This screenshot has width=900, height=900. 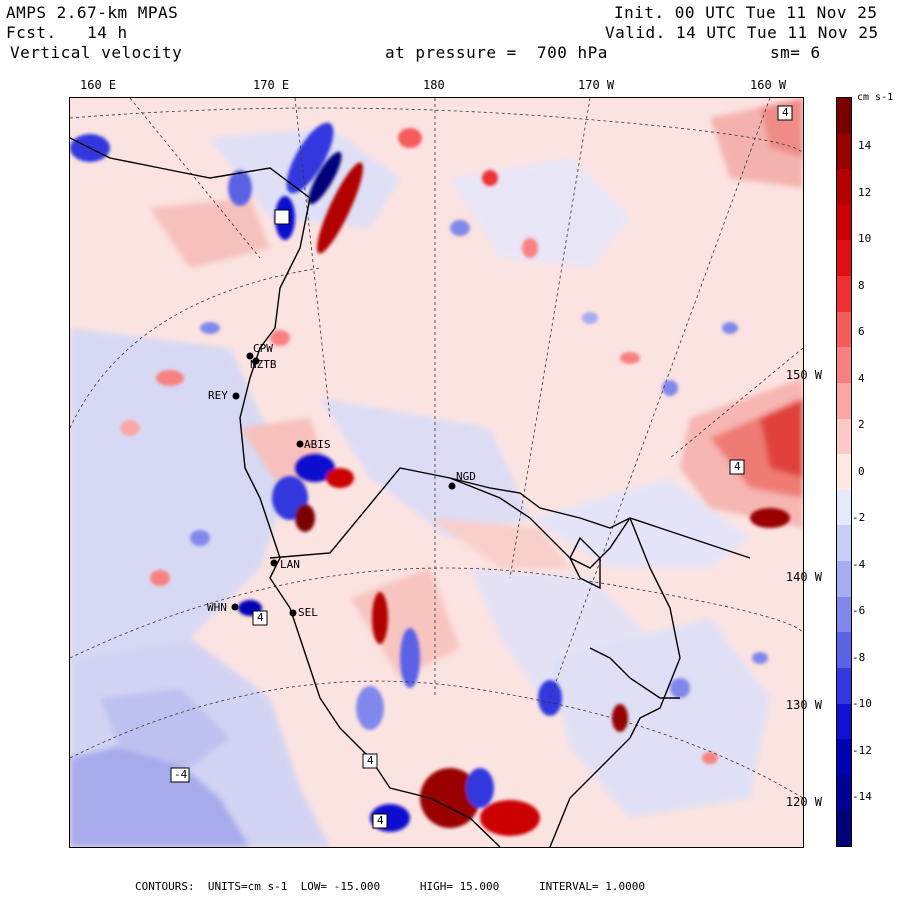 What do you see at coordinates (572, 52) in the screenshot?
I see `pressure-value: 700 hPa` at bounding box center [572, 52].